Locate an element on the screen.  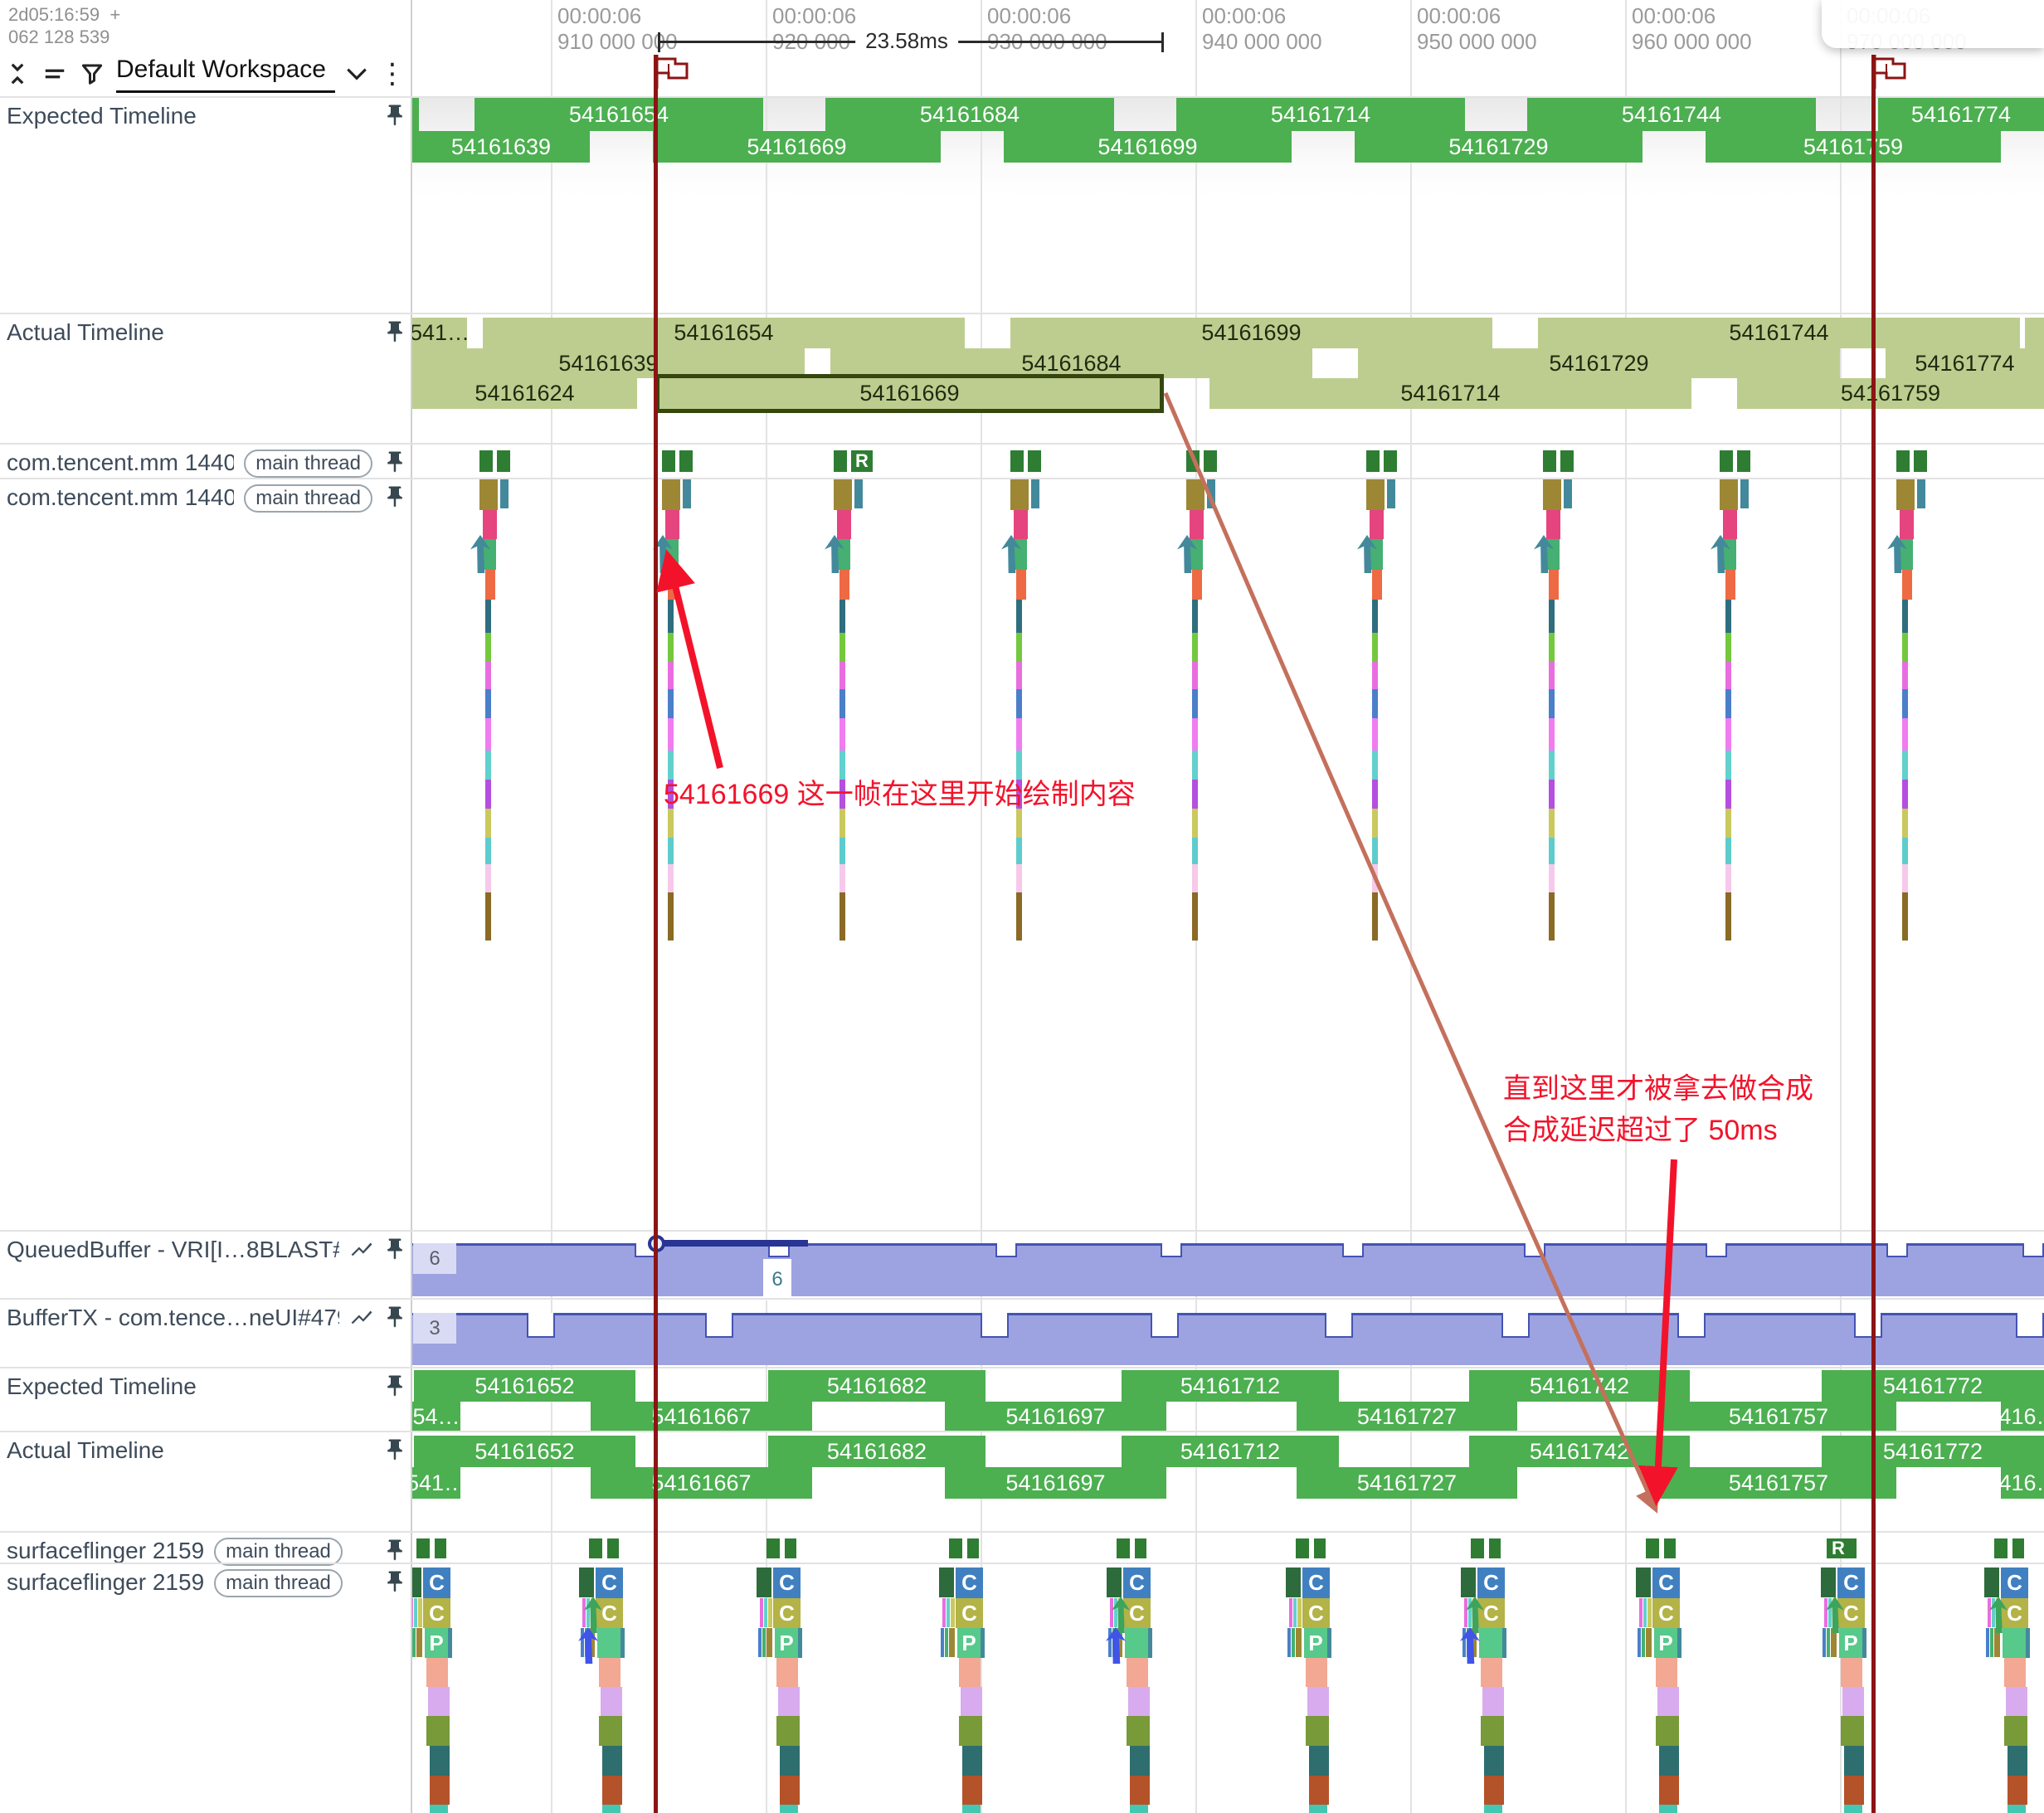
sidebar-track-0: Expected Timeline is located at coordinates (206, 205).